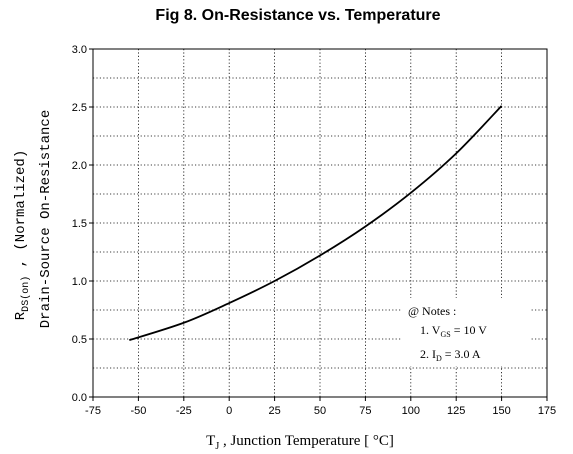 This screenshot has height=454, width=573. Describe the element at coordinates (453, 331) in the screenshot. I see `notes-line-1: 1. VGS = 10 V` at that location.